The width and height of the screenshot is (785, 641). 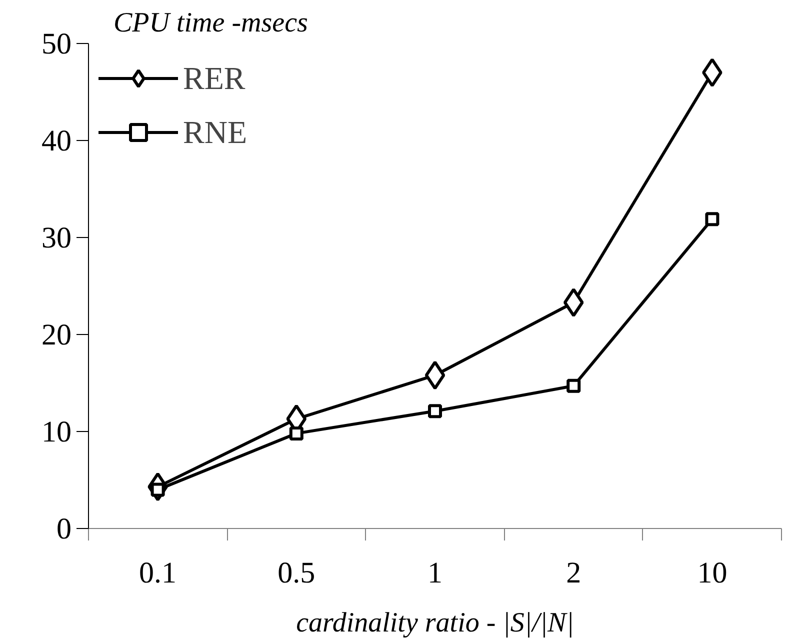 I want to click on x-axis-title: cardinality ratio - |S|/|N|, so click(x=435, y=623).